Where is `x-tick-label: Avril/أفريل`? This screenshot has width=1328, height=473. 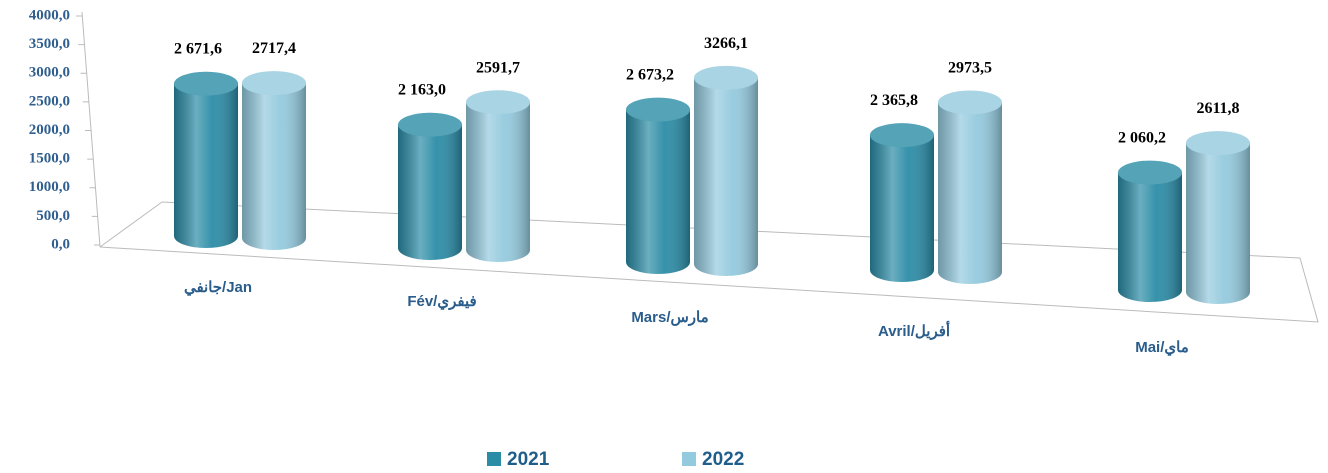 x-tick-label: Avril/أفريل is located at coordinates (914, 330).